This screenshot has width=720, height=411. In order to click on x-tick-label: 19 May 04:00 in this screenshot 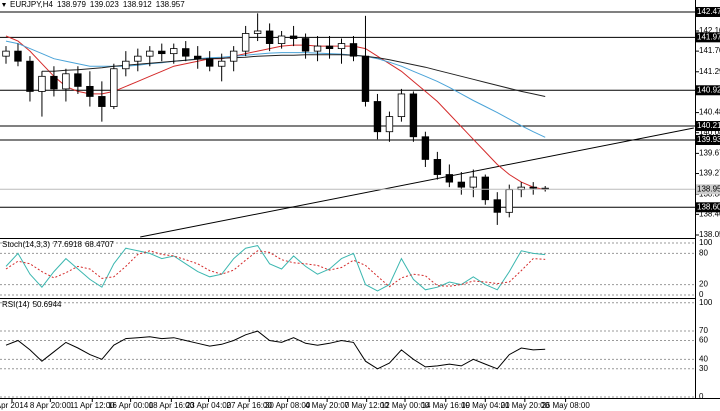, I will do `click(485, 405)`.